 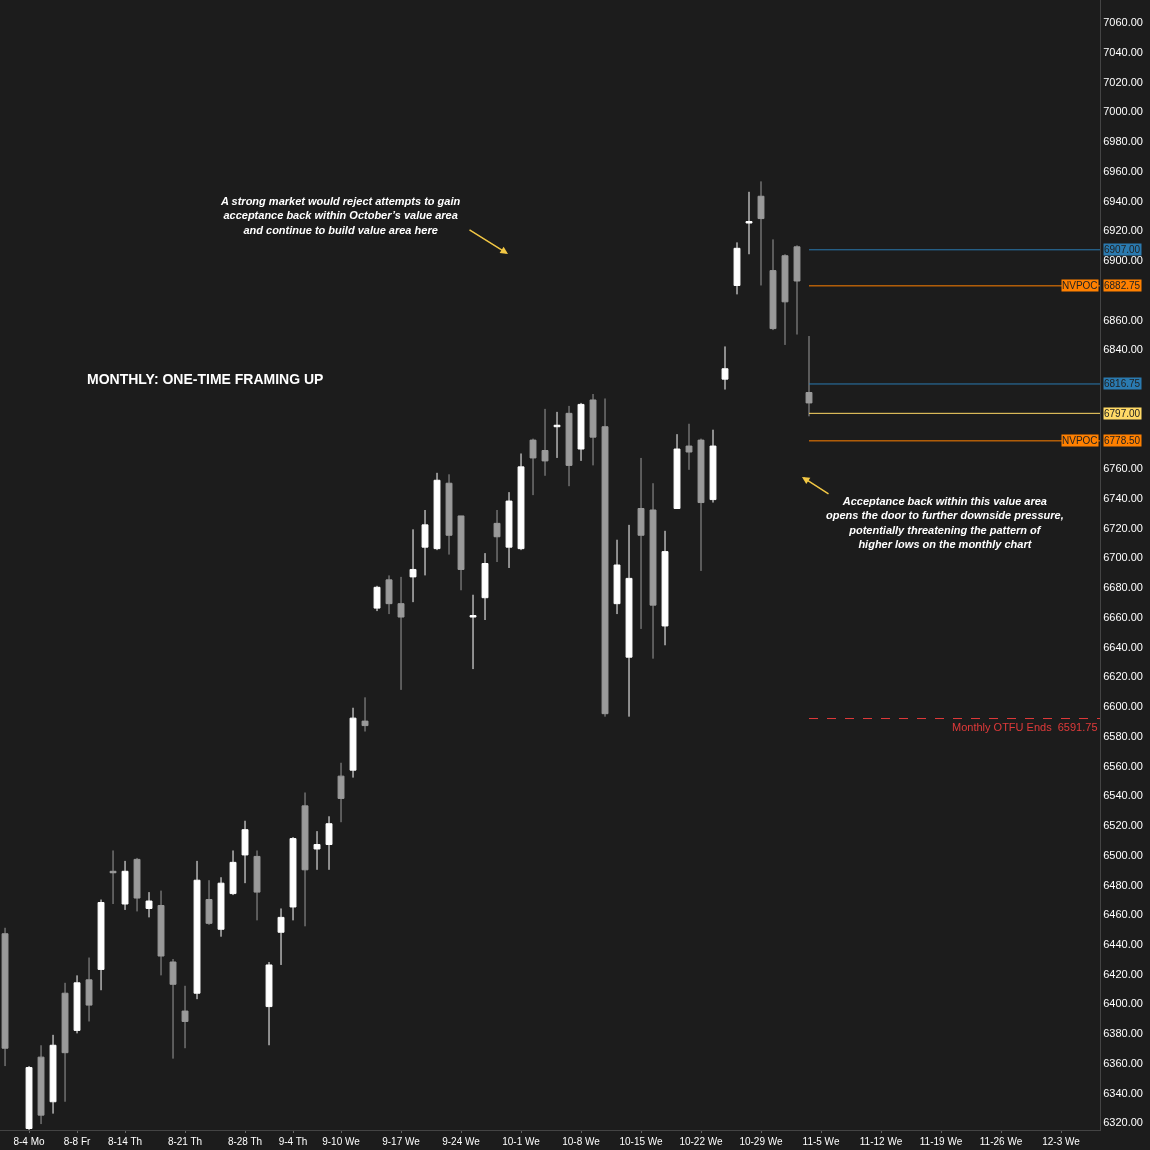 I want to click on y-tick-label: 6620.00, so click(x=1123, y=676).